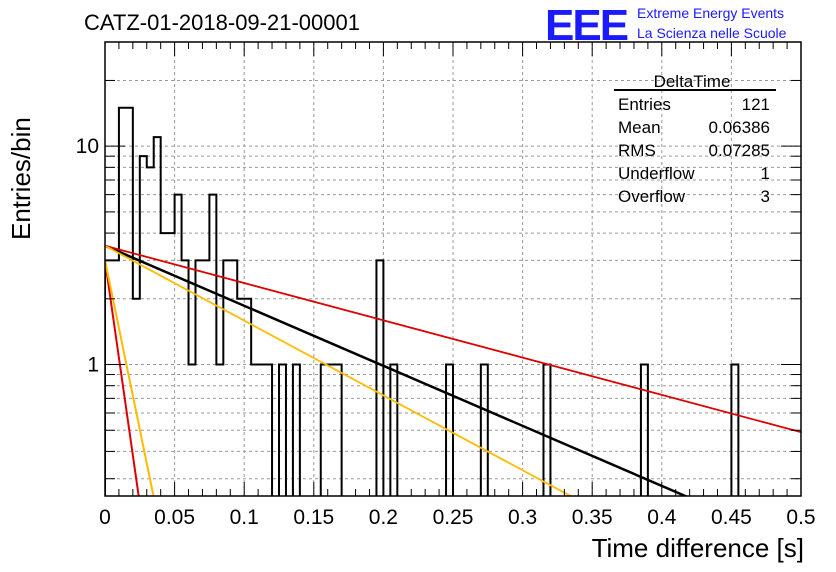 The width and height of the screenshot is (836, 572). Describe the element at coordinates (105, 517) in the screenshot. I see `x-tick-label: 0` at that location.